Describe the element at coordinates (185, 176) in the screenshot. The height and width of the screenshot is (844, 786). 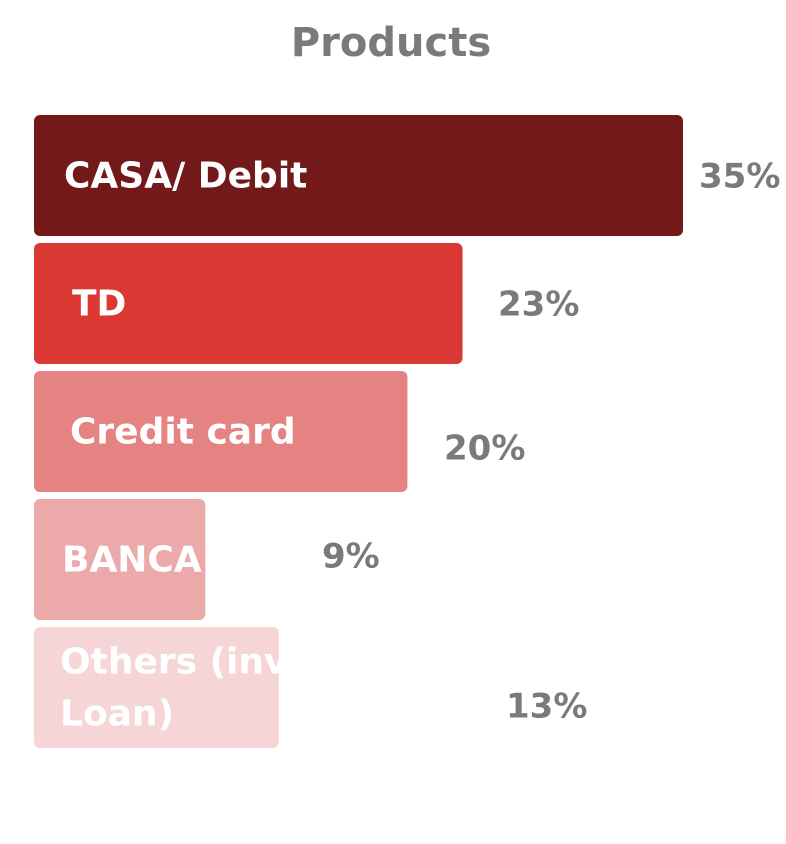
I see `bar-label-1: CASA/ Debit` at that location.